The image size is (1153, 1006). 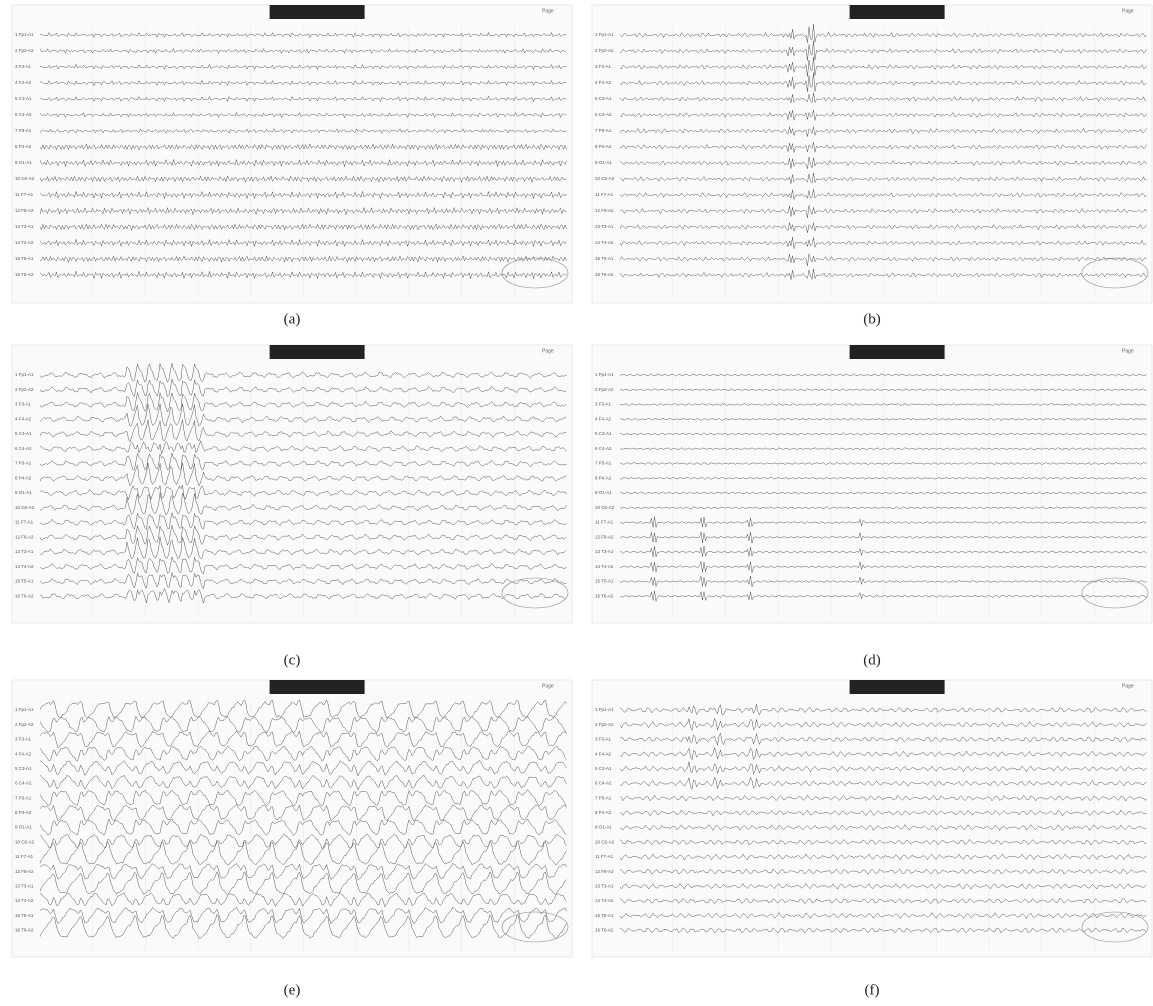 I want to click on channel-label: 9 O1-A1, so click(x=603, y=162).